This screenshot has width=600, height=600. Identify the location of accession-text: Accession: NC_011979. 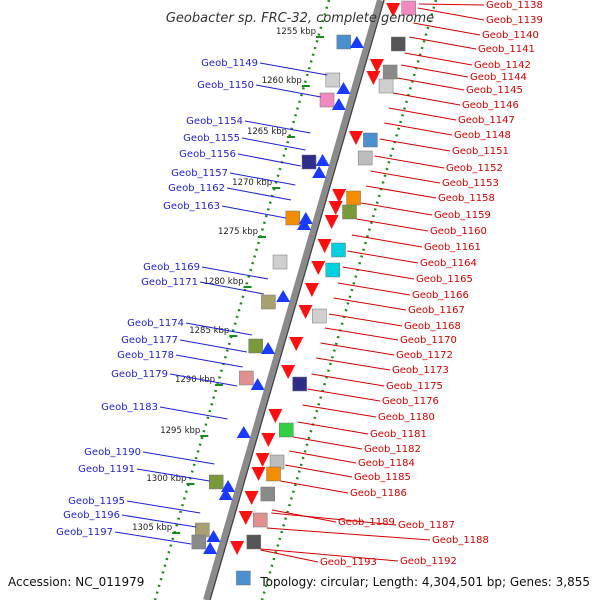
(76, 582).